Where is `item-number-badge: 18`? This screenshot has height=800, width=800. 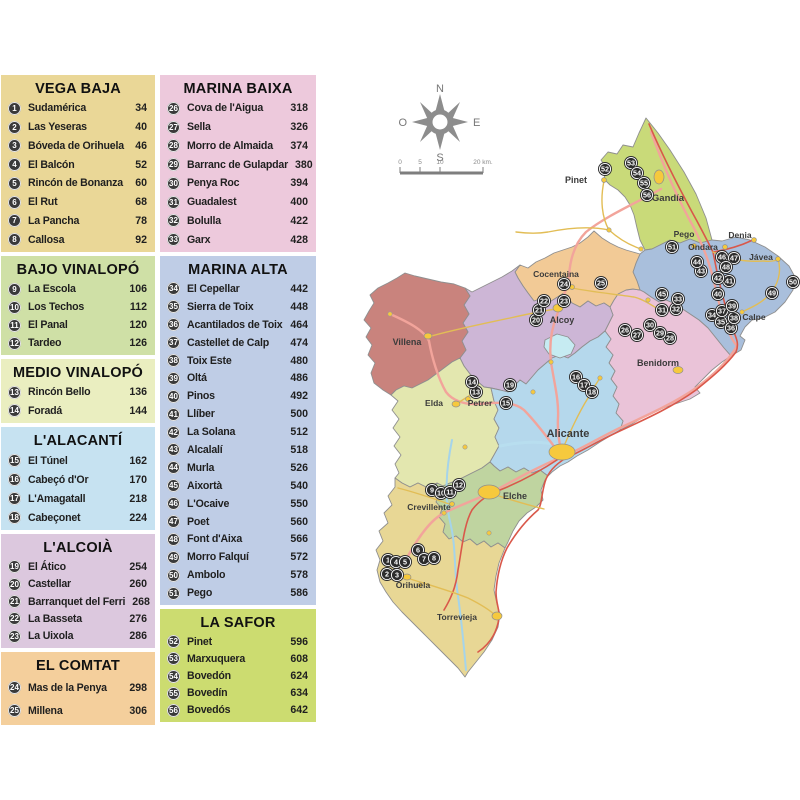
item-number-badge: 18 is located at coordinates (14, 517).